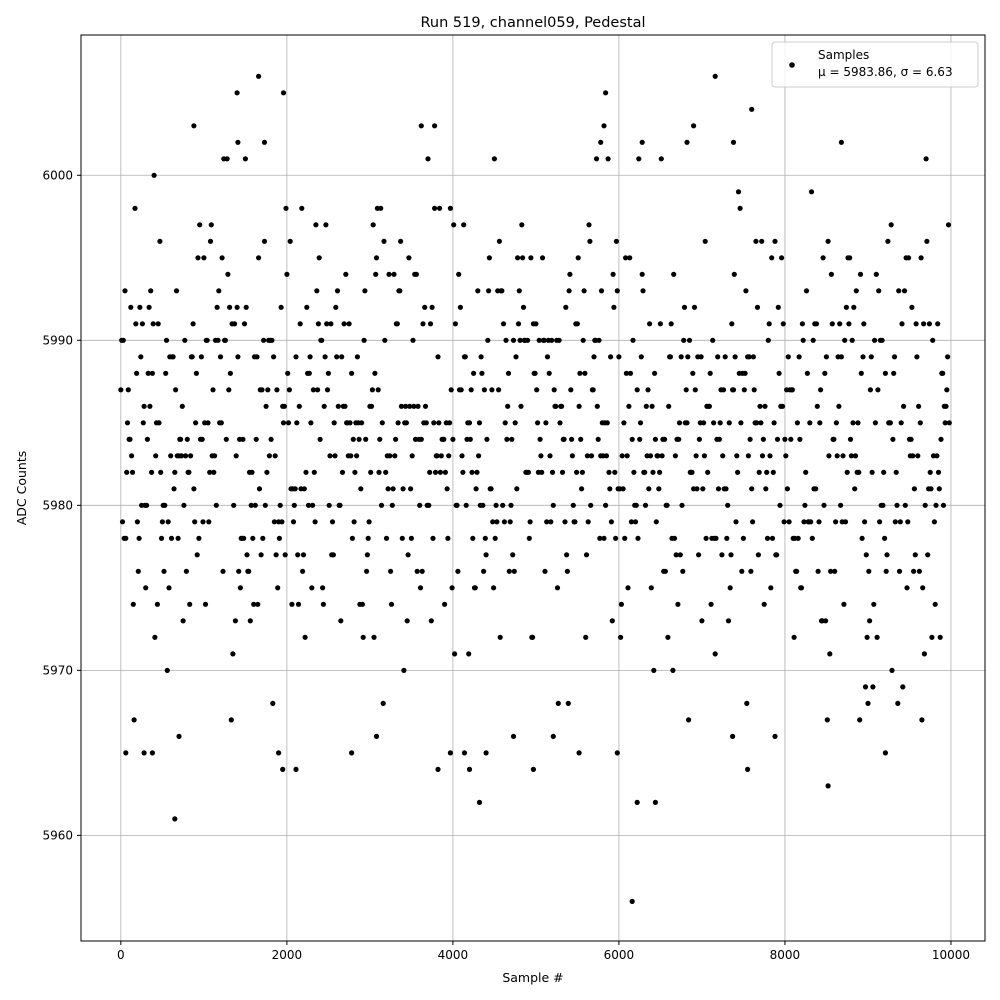  Describe the element at coordinates (951, 955) in the screenshot. I see `x-tick-label: 10000` at that location.